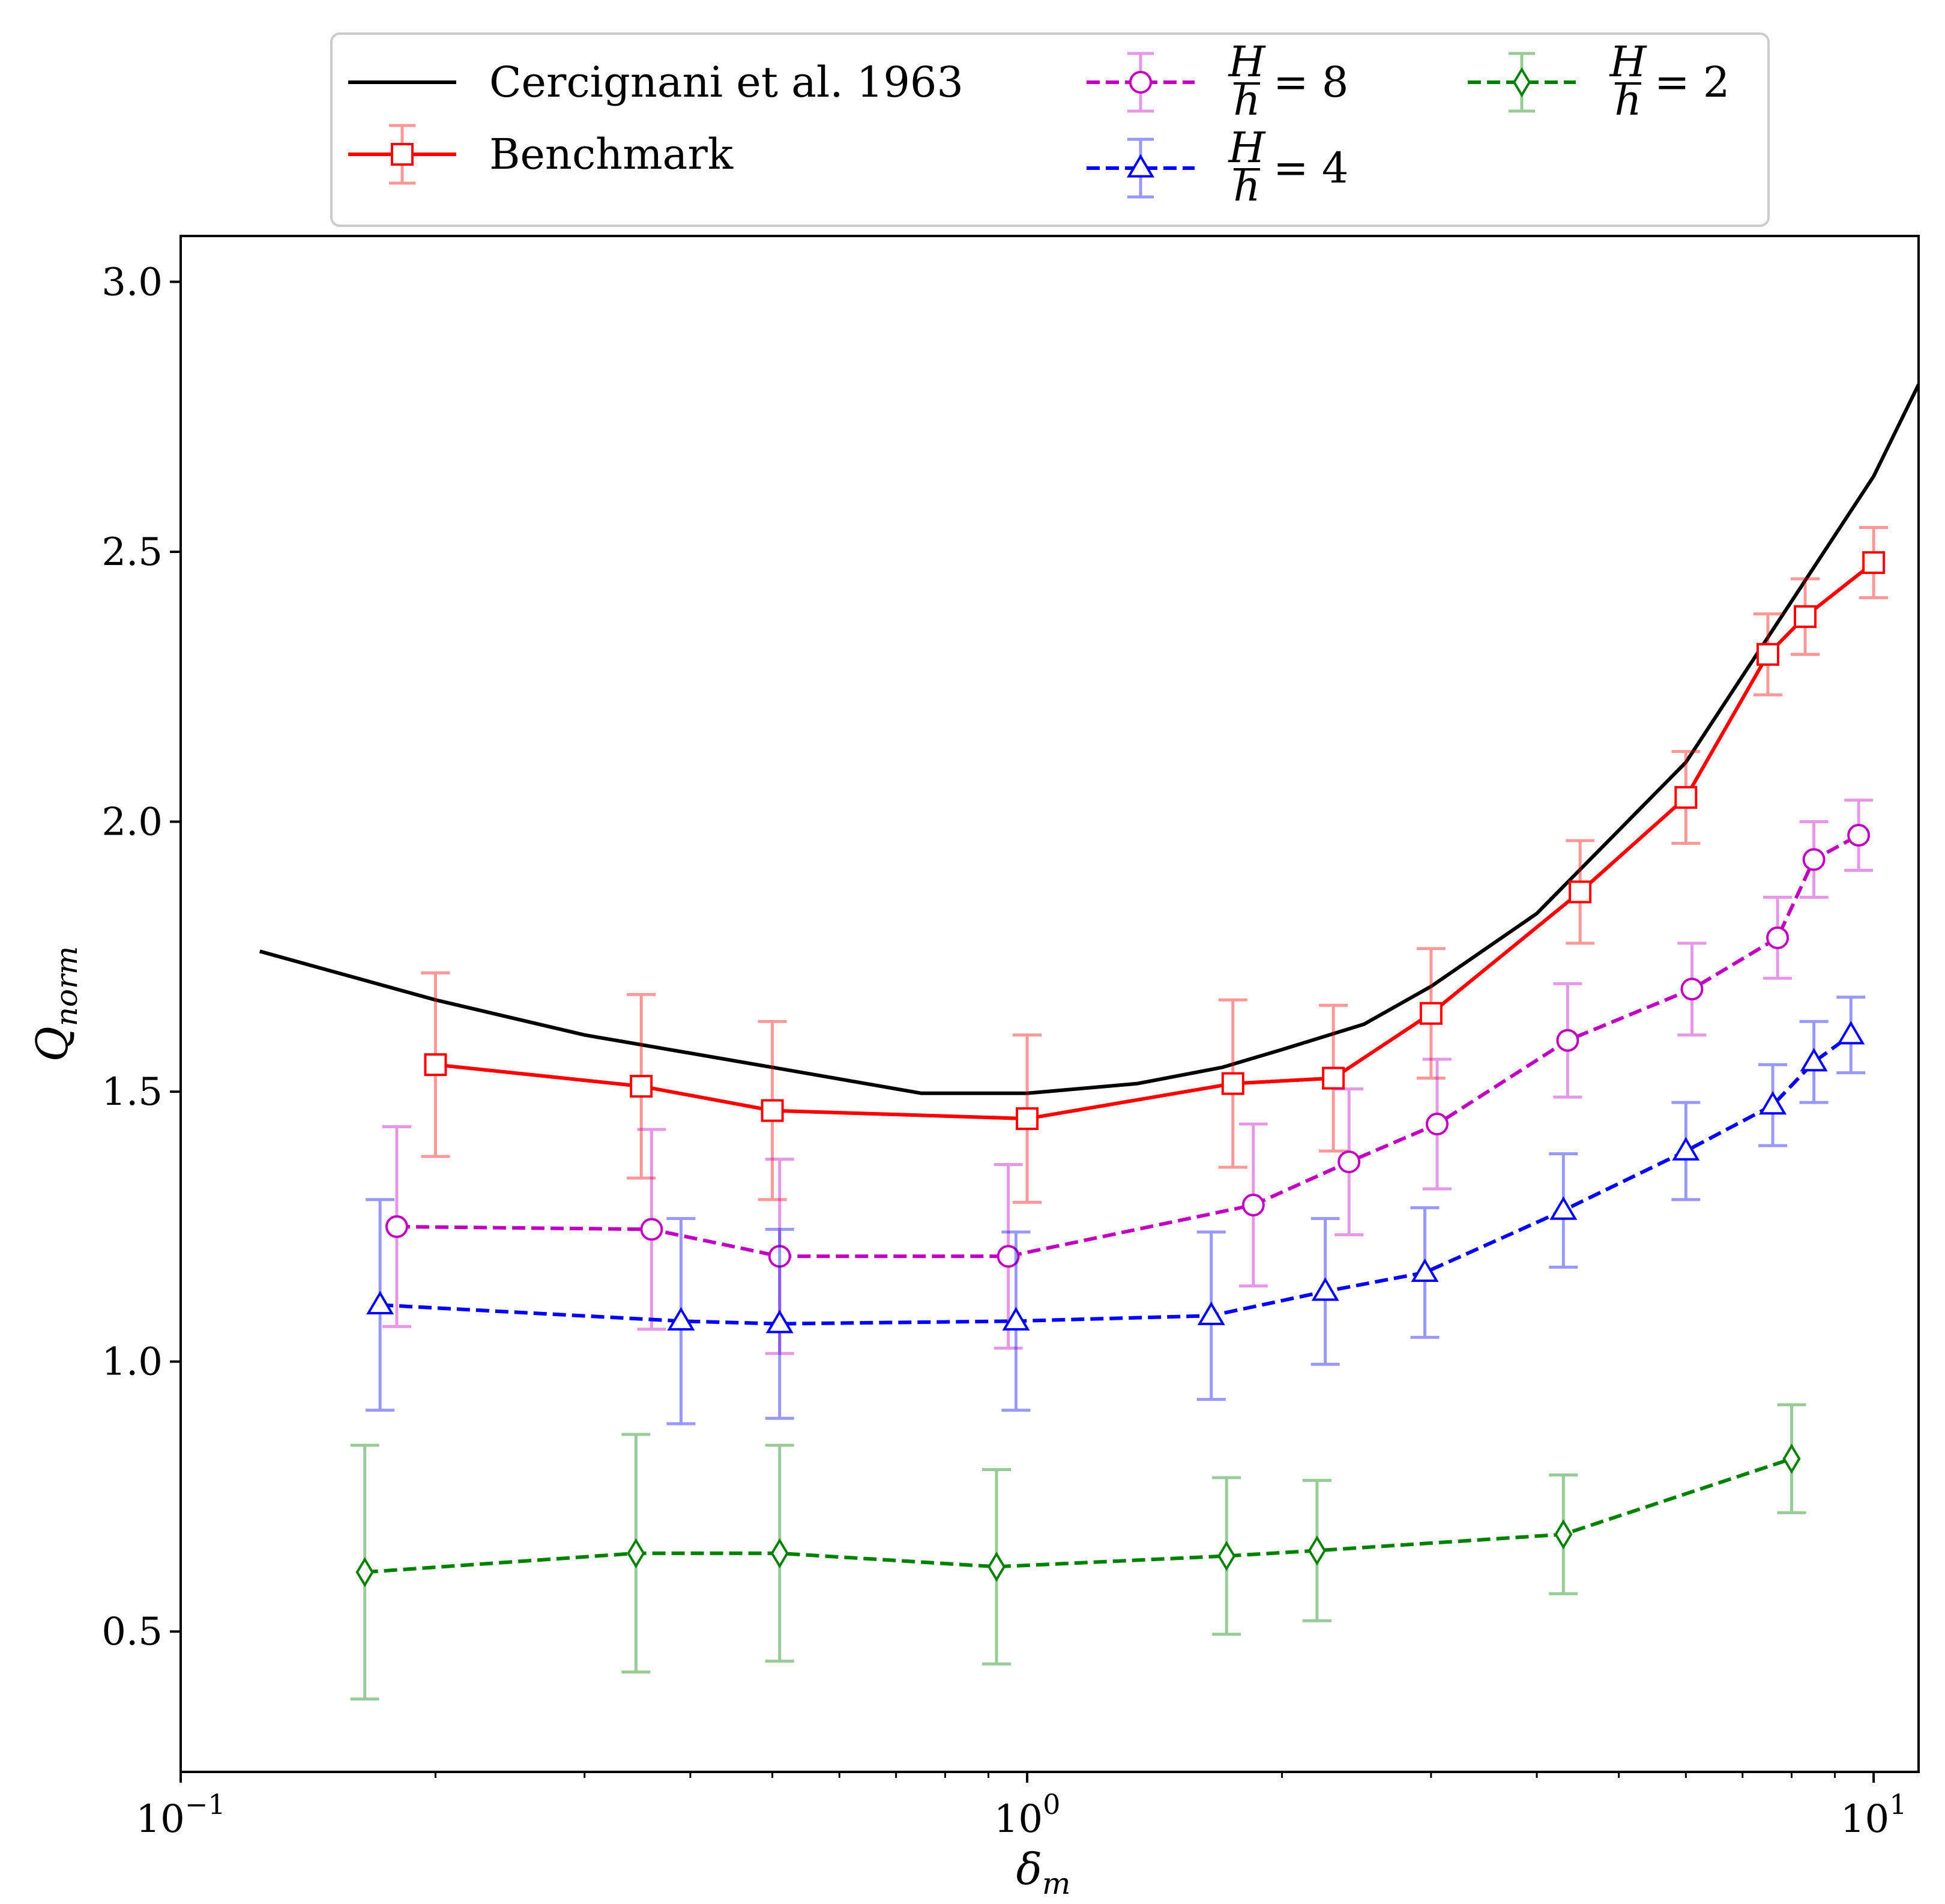  What do you see at coordinates (1310, 82) in the screenshot?
I see `legend-equation-rhs: = 8` at bounding box center [1310, 82].